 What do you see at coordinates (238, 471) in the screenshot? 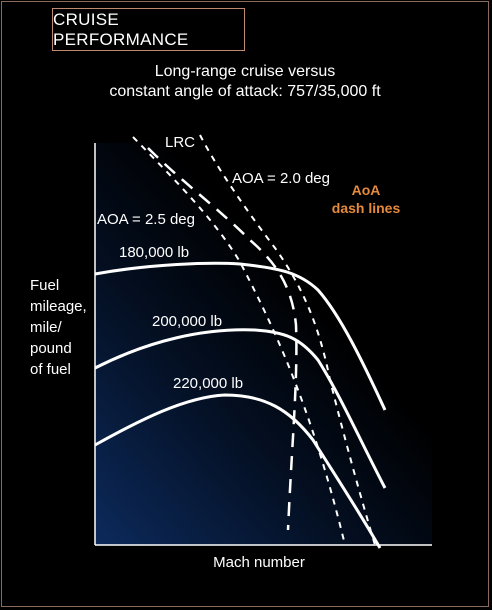
I see `curve-220000-lb` at bounding box center [238, 471].